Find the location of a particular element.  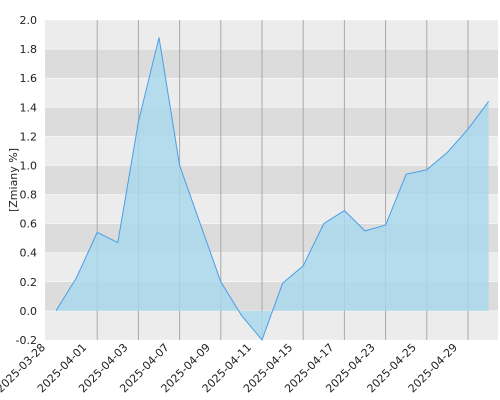

y-tick-label: 0.6 is located at coordinates (29, 224).